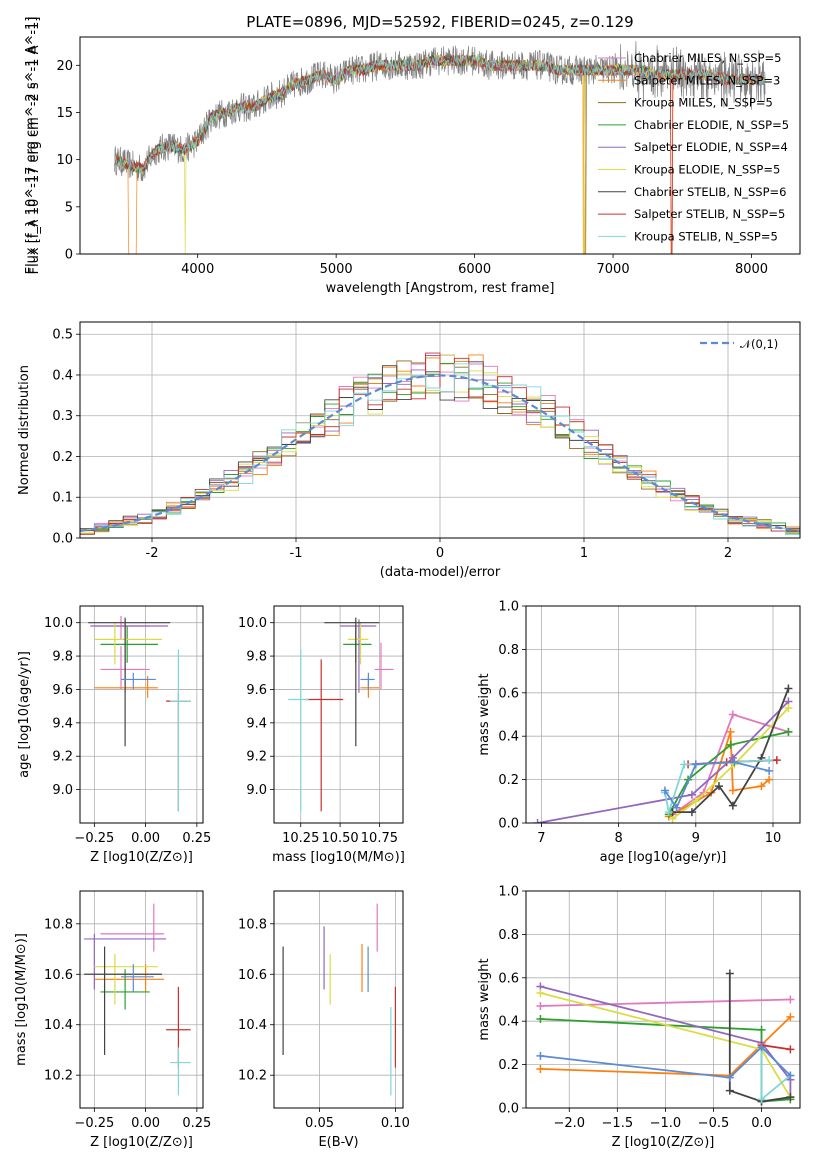 The width and height of the screenshot is (819, 1170). What do you see at coordinates (62, 757) in the screenshot?
I see `y-tick-label: 9.2` at bounding box center [62, 757].